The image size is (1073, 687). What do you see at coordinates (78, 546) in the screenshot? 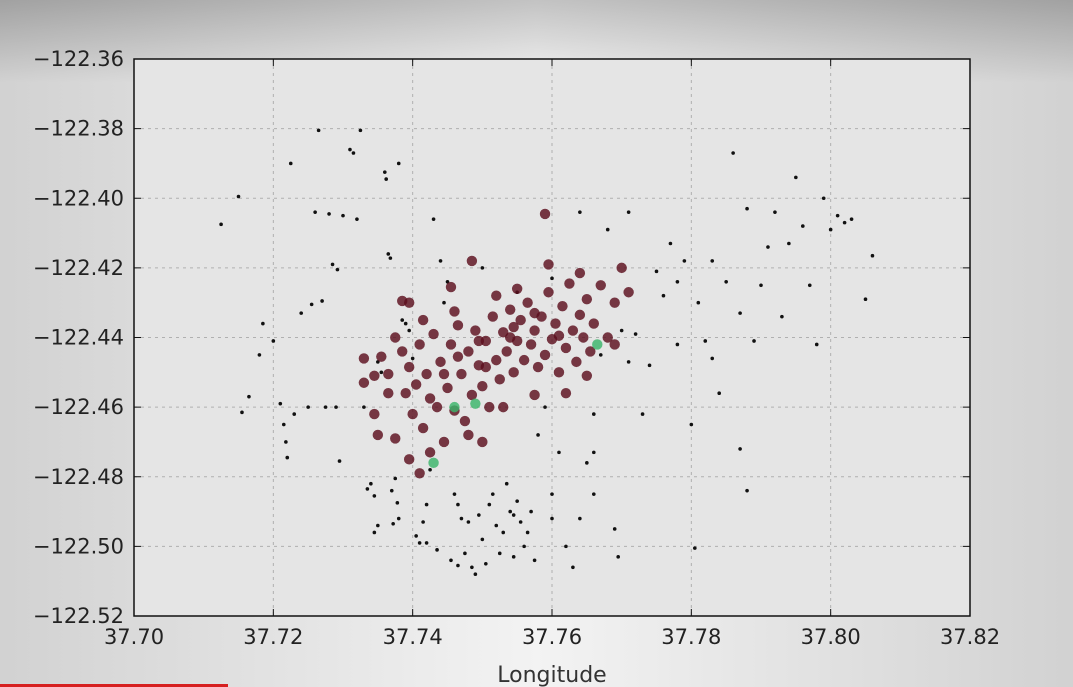
I see `y-tick-label: −122.50` at bounding box center [78, 546].